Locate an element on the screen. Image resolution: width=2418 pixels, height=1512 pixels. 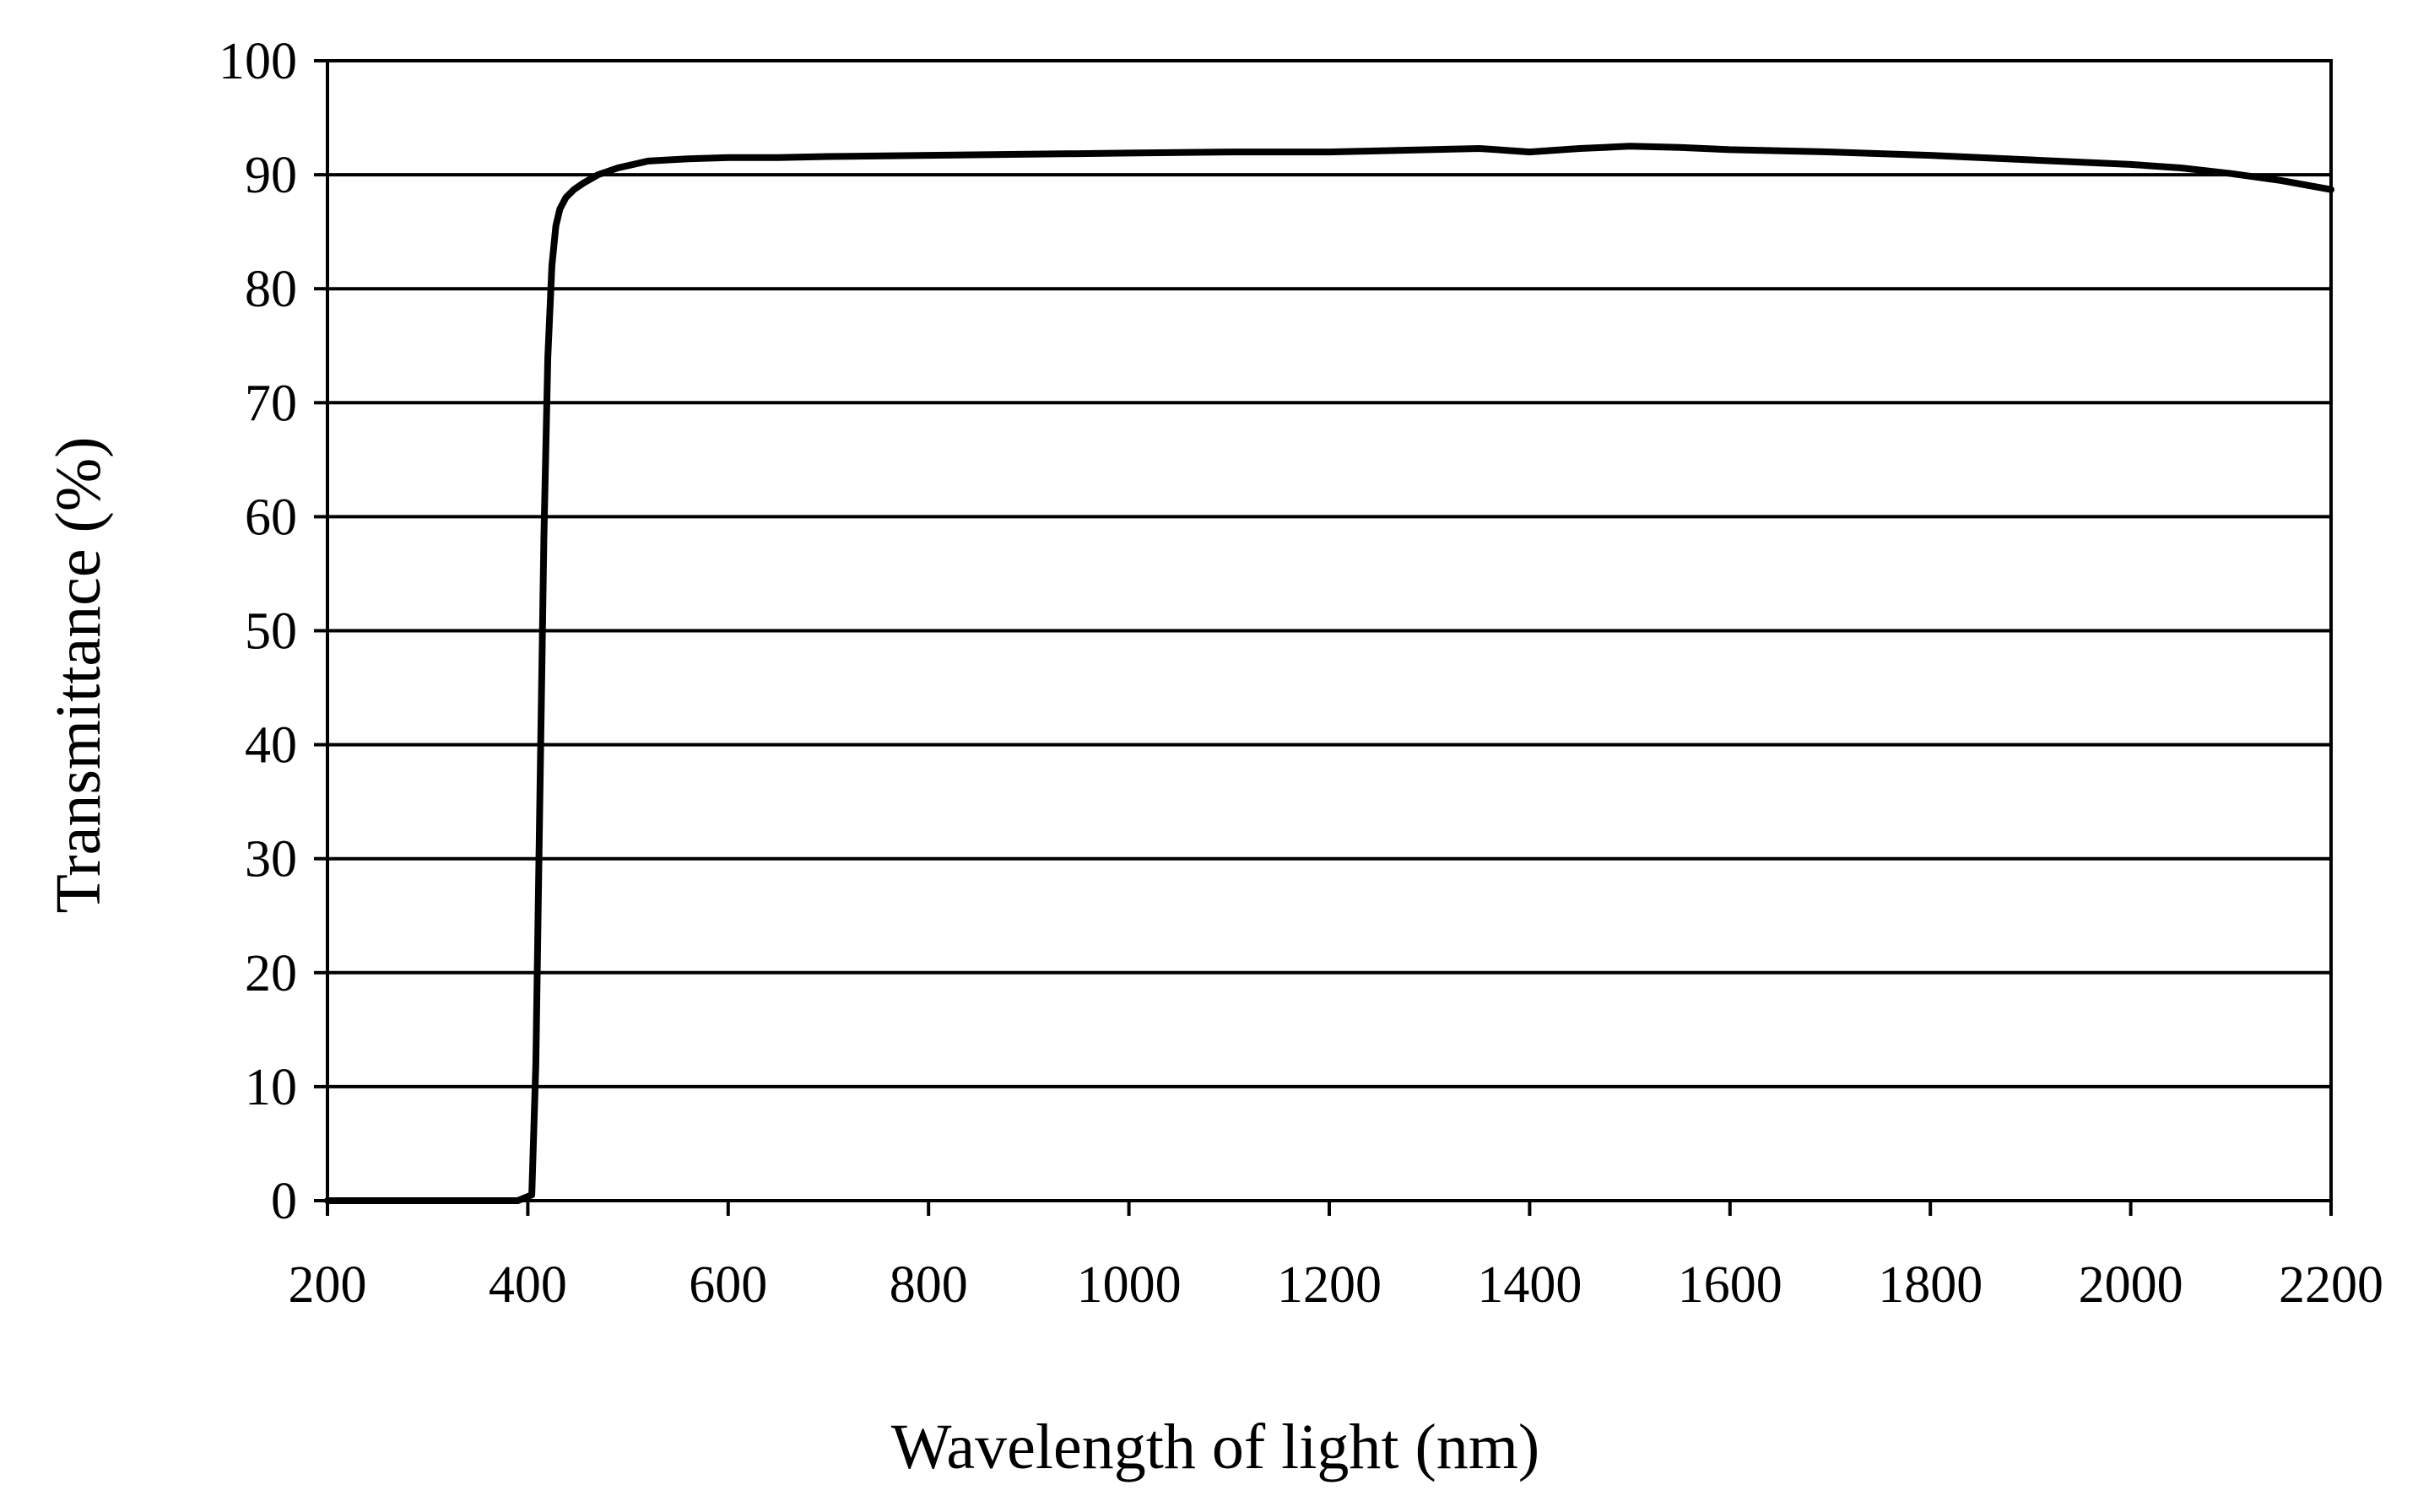
x-tick-label: 1800 is located at coordinates (1930, 1285).